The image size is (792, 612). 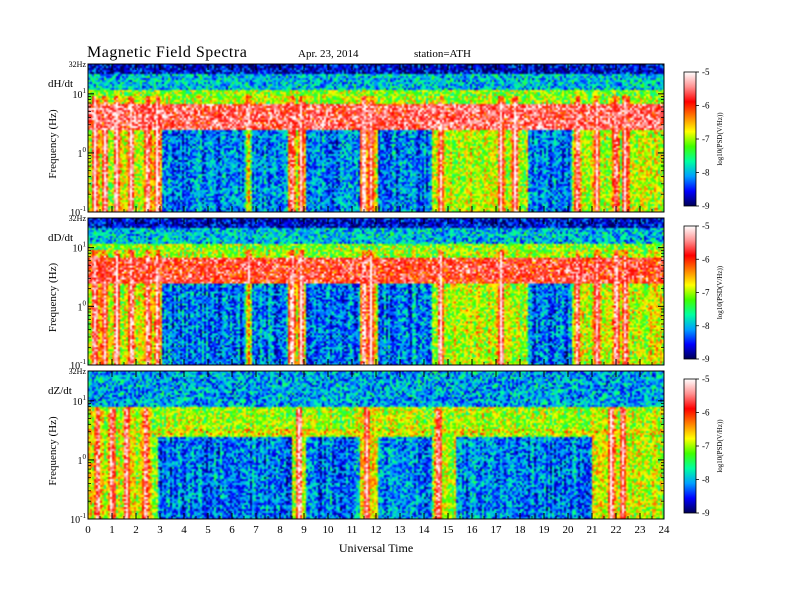 I want to click on x-tick-label: 17, so click(x=497, y=530).